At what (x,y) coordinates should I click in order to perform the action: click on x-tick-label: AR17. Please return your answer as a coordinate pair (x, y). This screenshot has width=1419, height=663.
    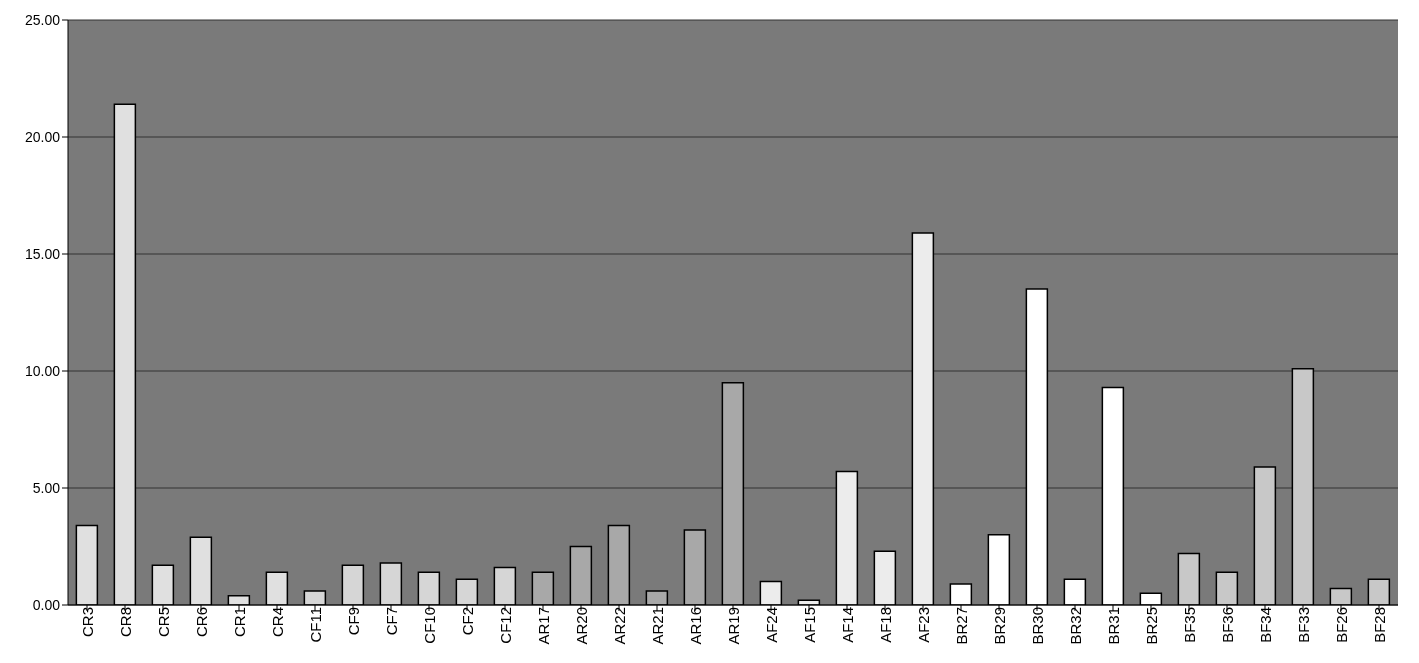
    Looking at the image, I should click on (543, 626).